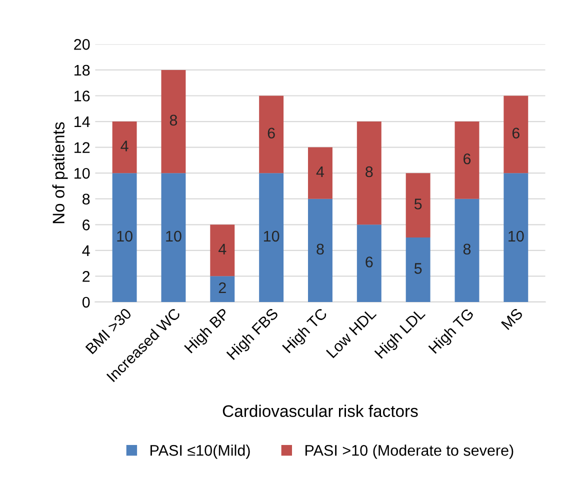 The height and width of the screenshot is (491, 577). Describe the element at coordinates (86, 276) in the screenshot. I see `y-tick-label: 2` at that location.